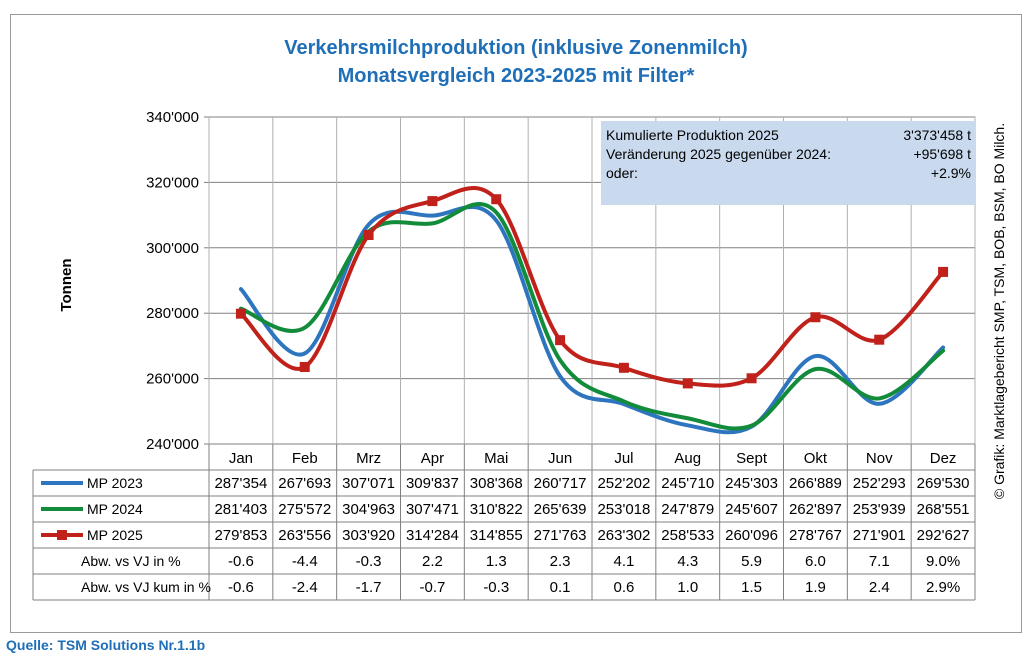  I want to click on table-cell: 245'303, so click(751, 483).